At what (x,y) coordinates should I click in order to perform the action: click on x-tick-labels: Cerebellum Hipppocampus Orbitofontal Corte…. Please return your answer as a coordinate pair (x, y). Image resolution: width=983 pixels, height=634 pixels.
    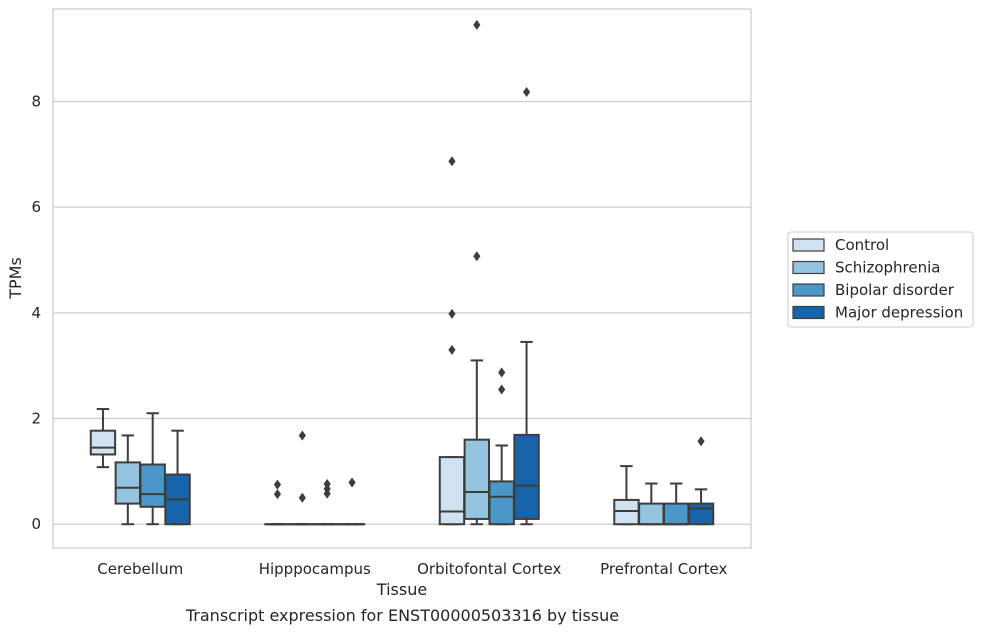
    Looking at the image, I should click on (412, 569).